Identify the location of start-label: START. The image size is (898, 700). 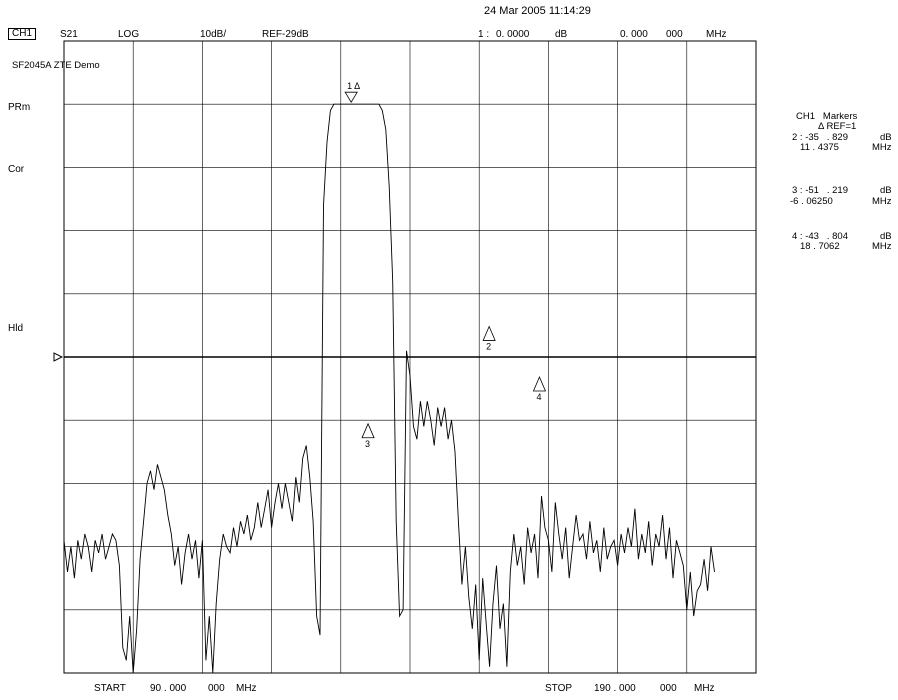
(110, 688).